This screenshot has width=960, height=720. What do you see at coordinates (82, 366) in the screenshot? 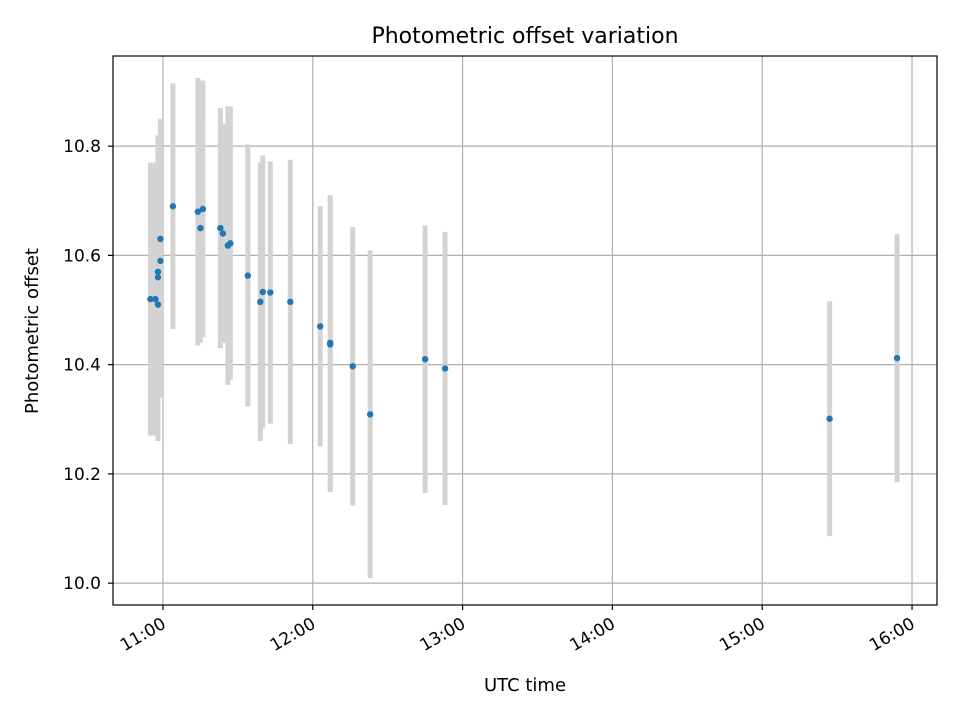
I see `y-tick-label: 10.4` at bounding box center [82, 366].